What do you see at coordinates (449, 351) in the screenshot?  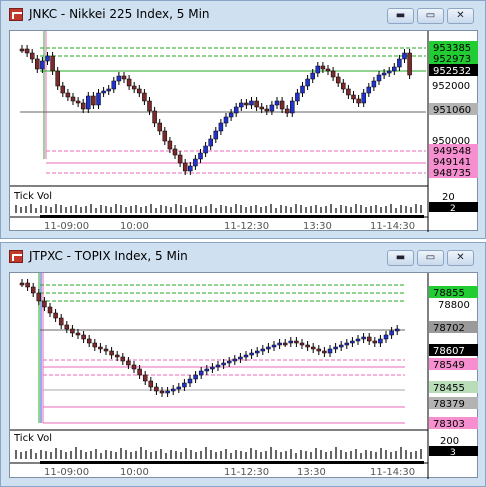 I see `price-tag: 78607` at bounding box center [449, 351].